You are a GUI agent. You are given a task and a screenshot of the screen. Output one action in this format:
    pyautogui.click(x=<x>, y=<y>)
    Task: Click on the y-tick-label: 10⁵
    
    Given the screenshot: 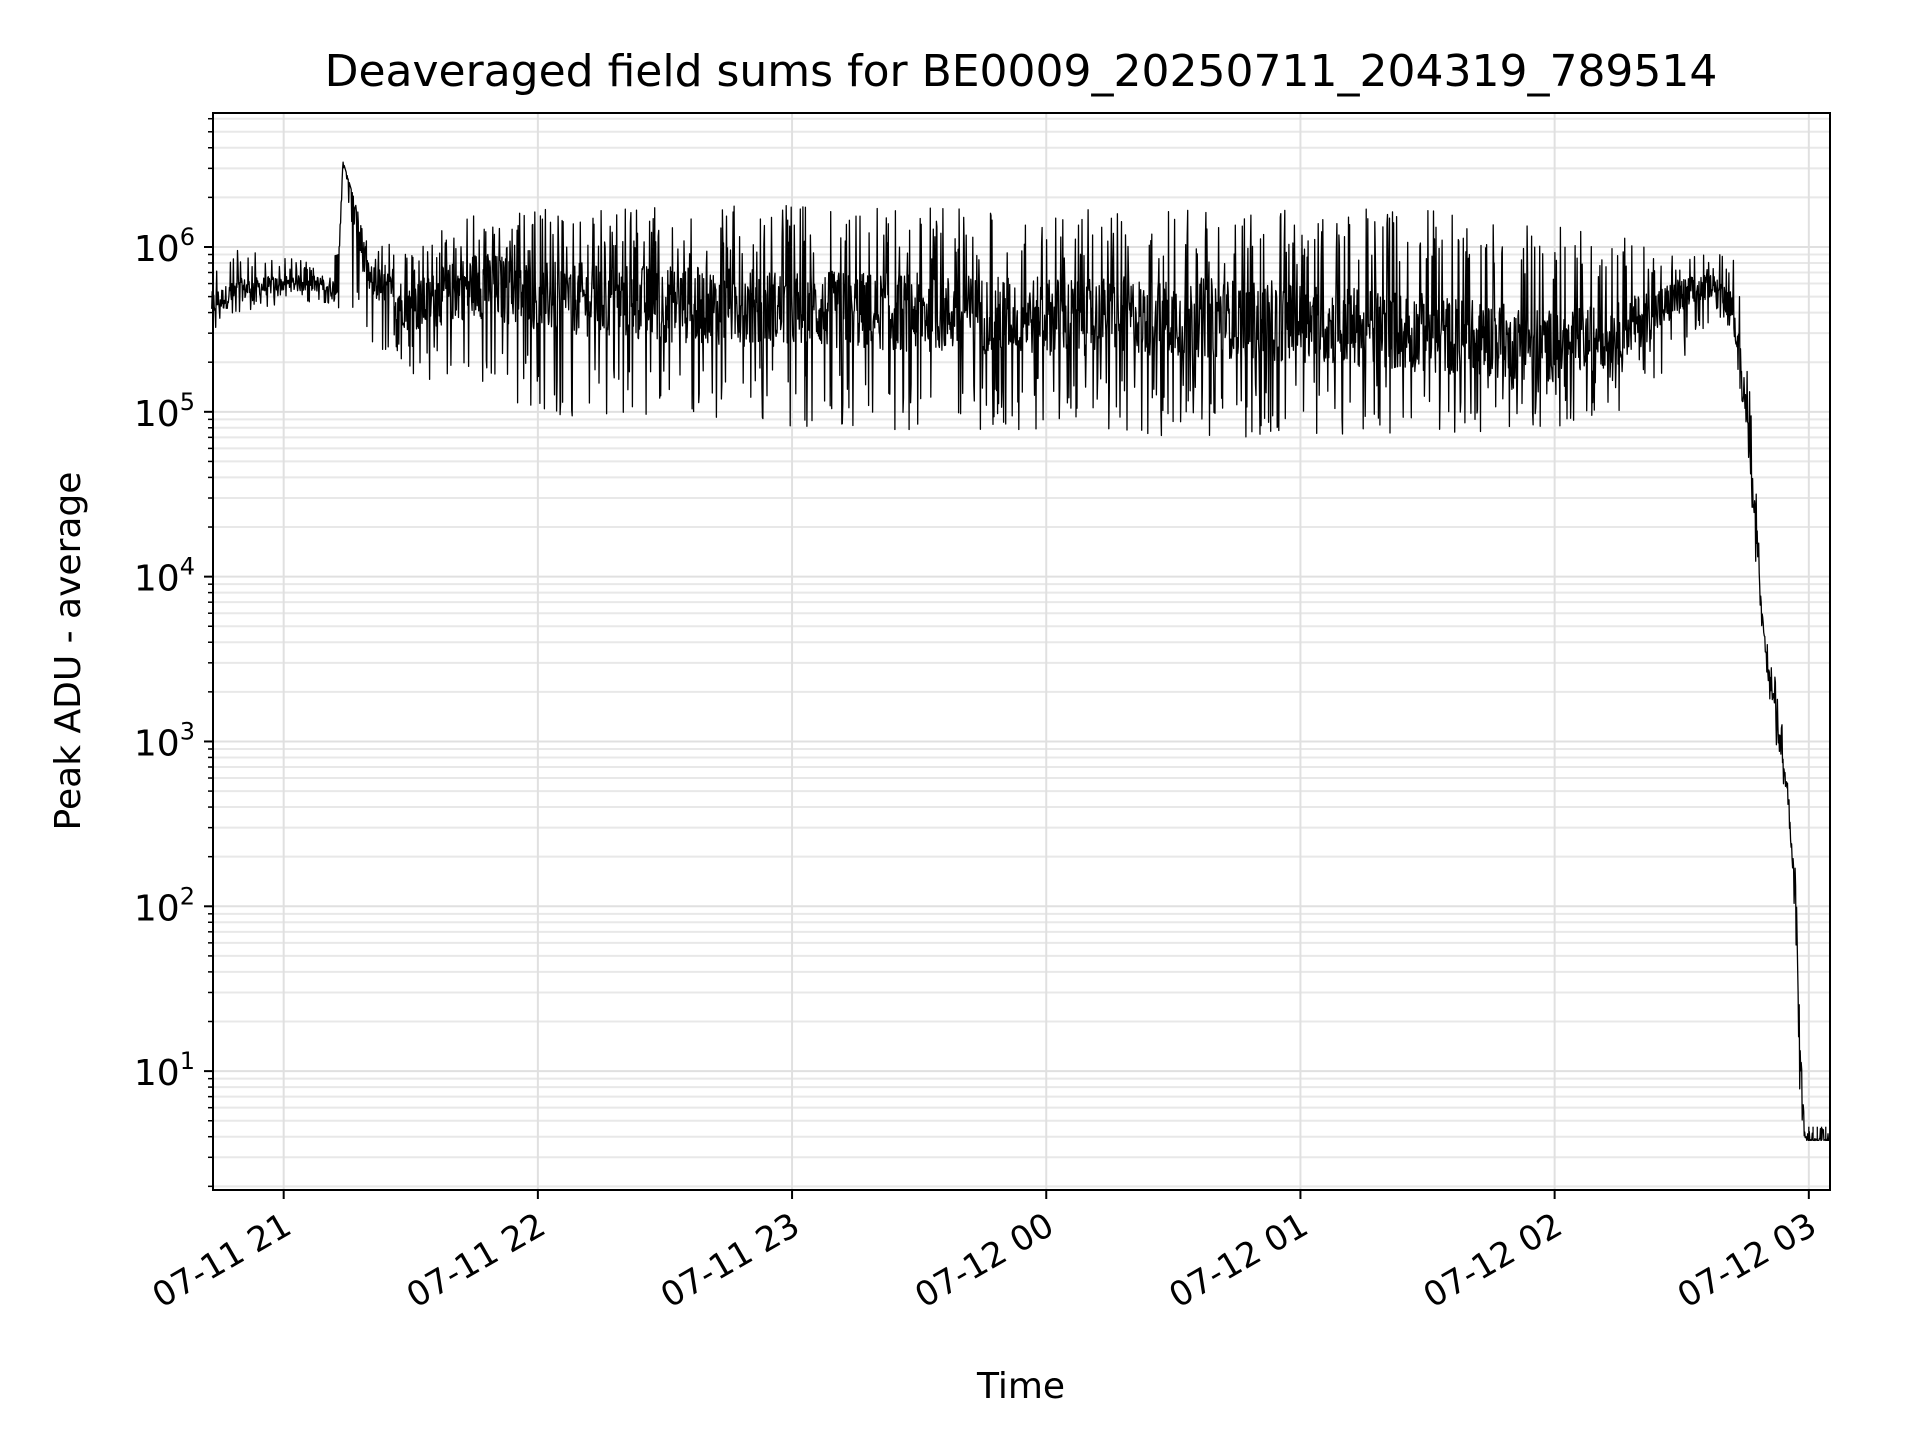 What is the action you would take?
    pyautogui.click(x=164, y=411)
    